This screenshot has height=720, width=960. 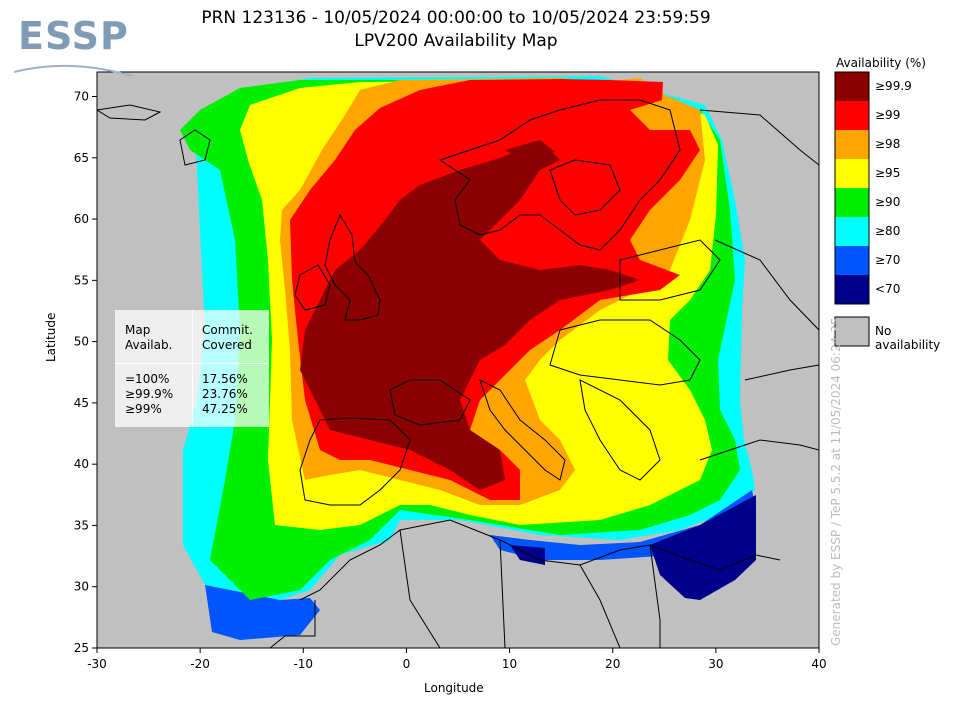 I want to click on x-tick-label: 40, so click(x=818, y=664).